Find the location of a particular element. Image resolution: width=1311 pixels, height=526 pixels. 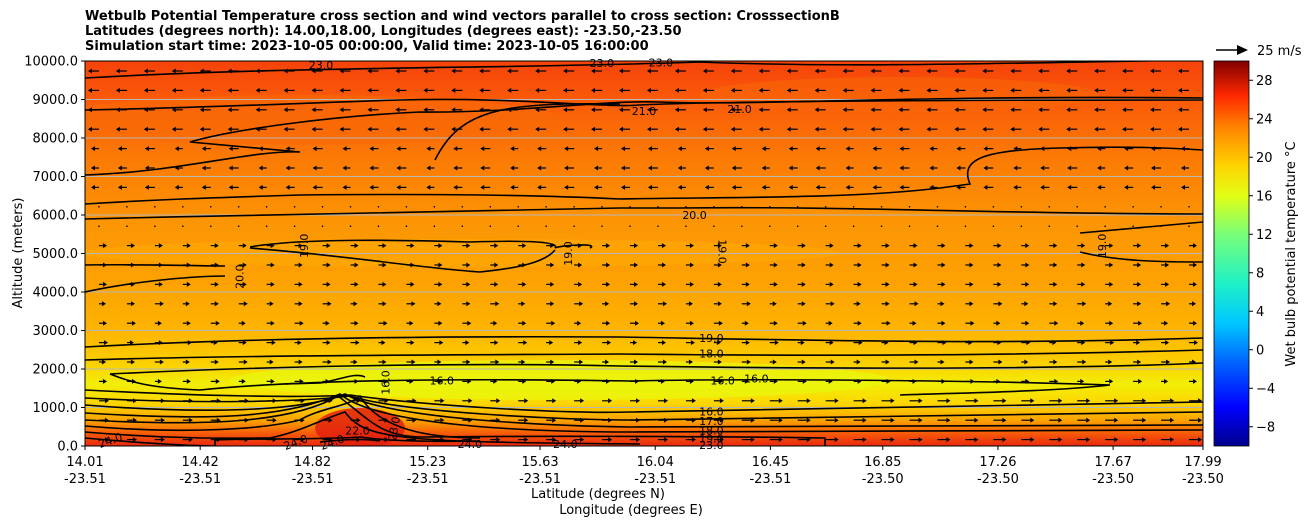

contour-label: 18.0 is located at coordinates (711, 354).